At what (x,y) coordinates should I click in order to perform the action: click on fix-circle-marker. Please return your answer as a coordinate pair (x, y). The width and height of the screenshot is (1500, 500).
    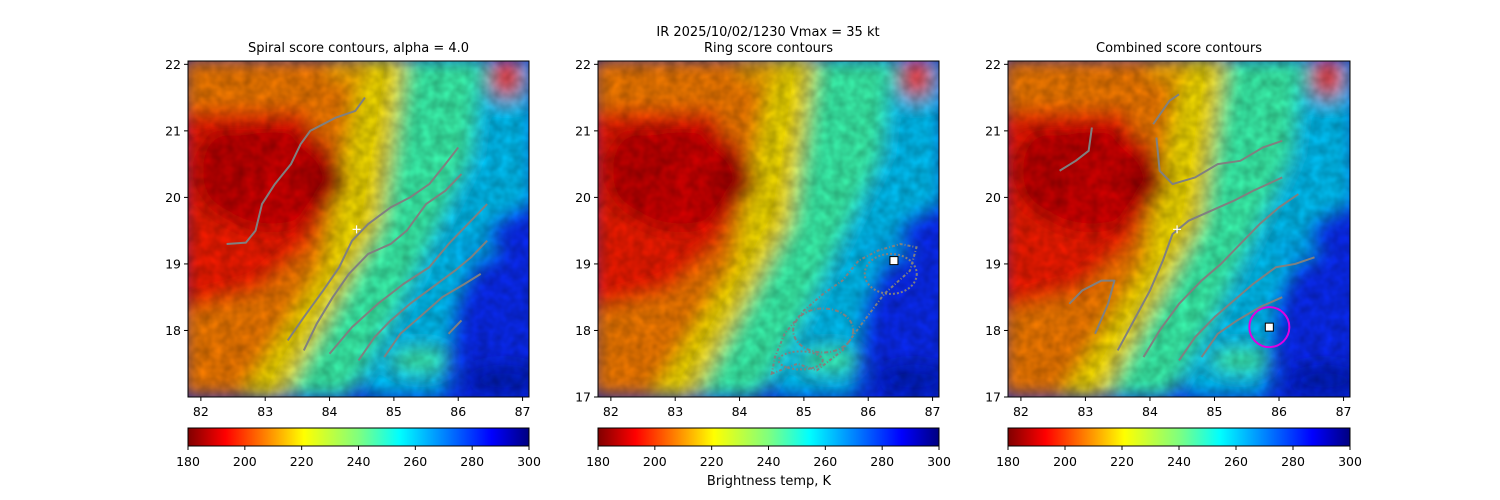
    Looking at the image, I should click on (1269, 327).